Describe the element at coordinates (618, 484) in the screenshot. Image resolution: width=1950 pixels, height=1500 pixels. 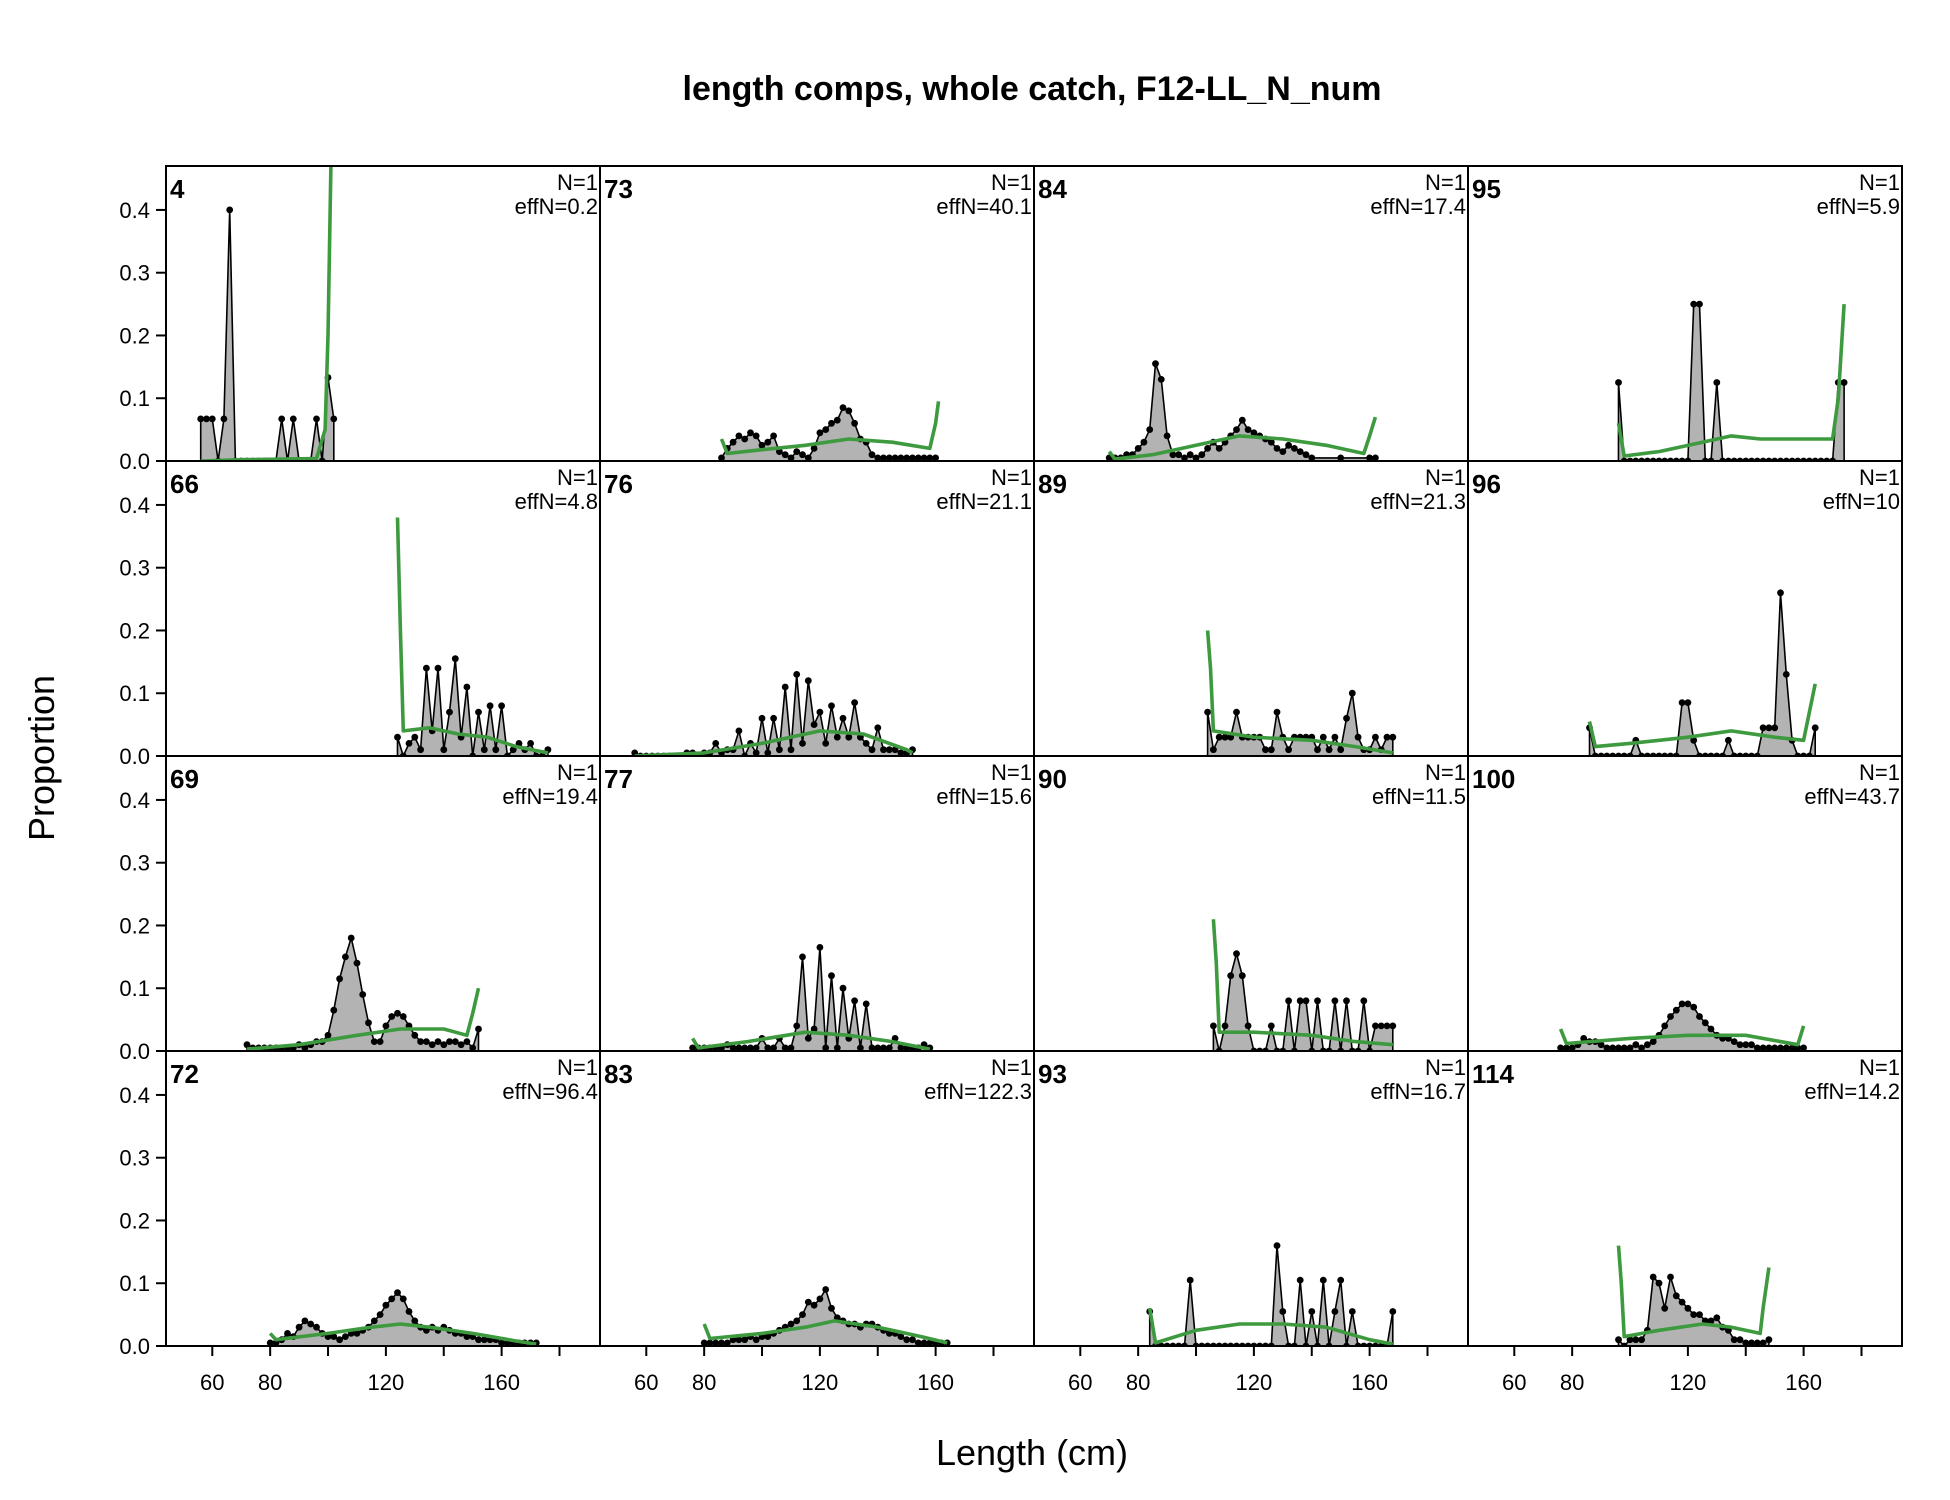
I see `panel-label: 76` at that location.